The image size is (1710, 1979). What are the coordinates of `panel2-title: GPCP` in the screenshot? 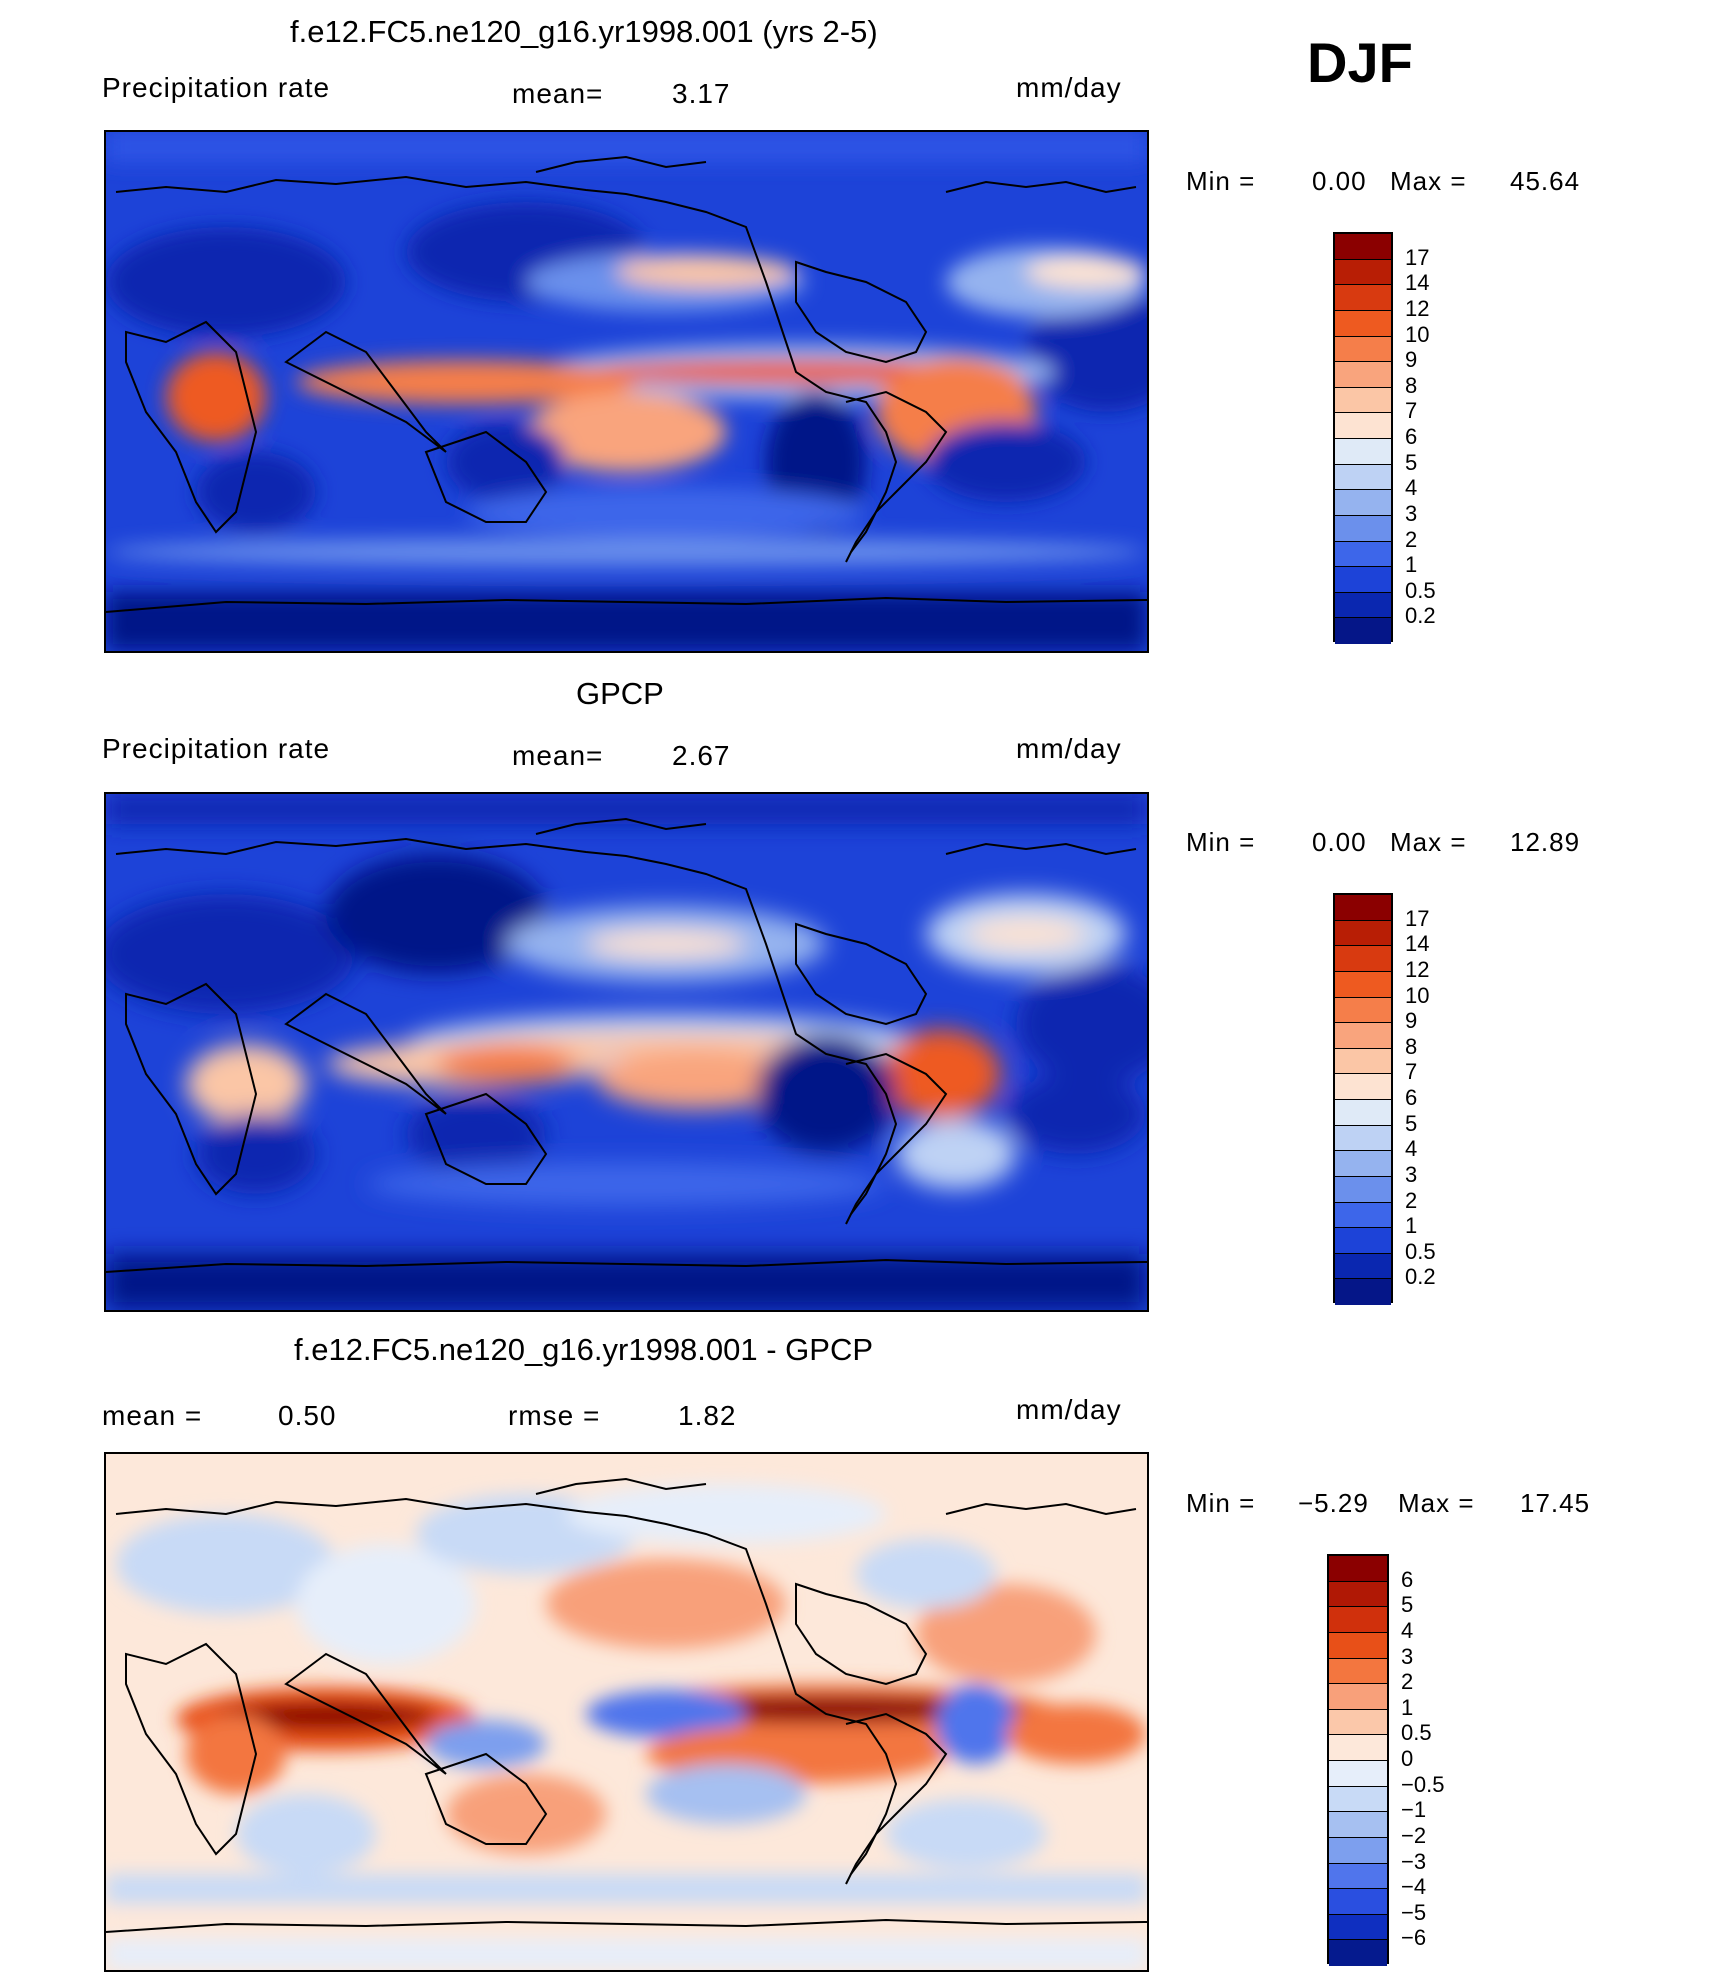 It's located at (620, 693).